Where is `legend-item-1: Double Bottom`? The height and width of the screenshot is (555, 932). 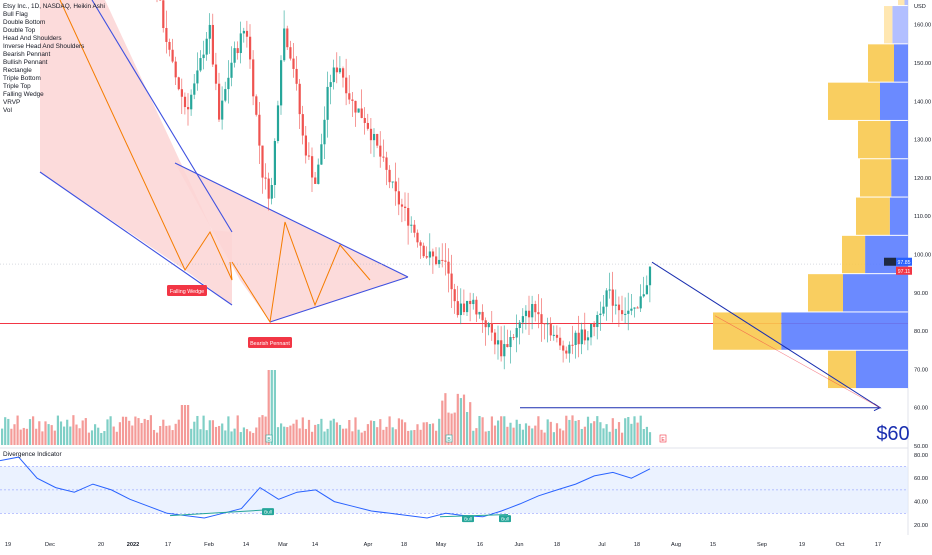 legend-item-1: Double Bottom is located at coordinates (54, 23).